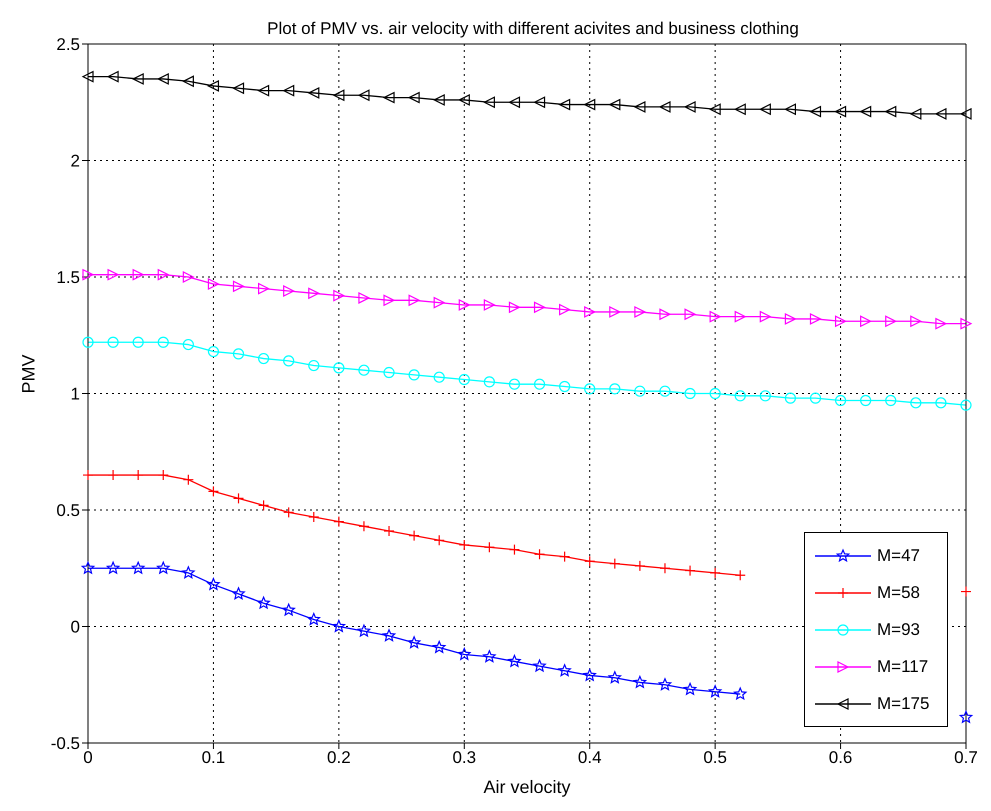  Describe the element at coordinates (527, 787) in the screenshot. I see `x-axis-title: Air velocity` at that location.